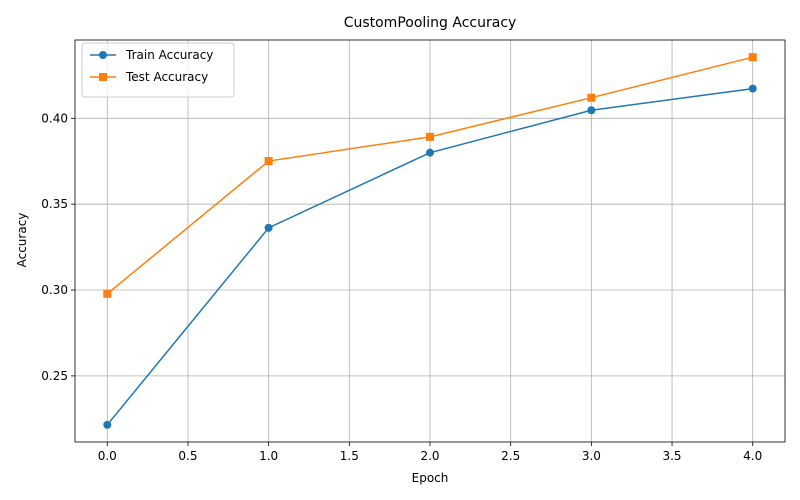 Image resolution: width=800 pixels, height=500 pixels. I want to click on x-tick-label: 0.5, so click(187, 456).